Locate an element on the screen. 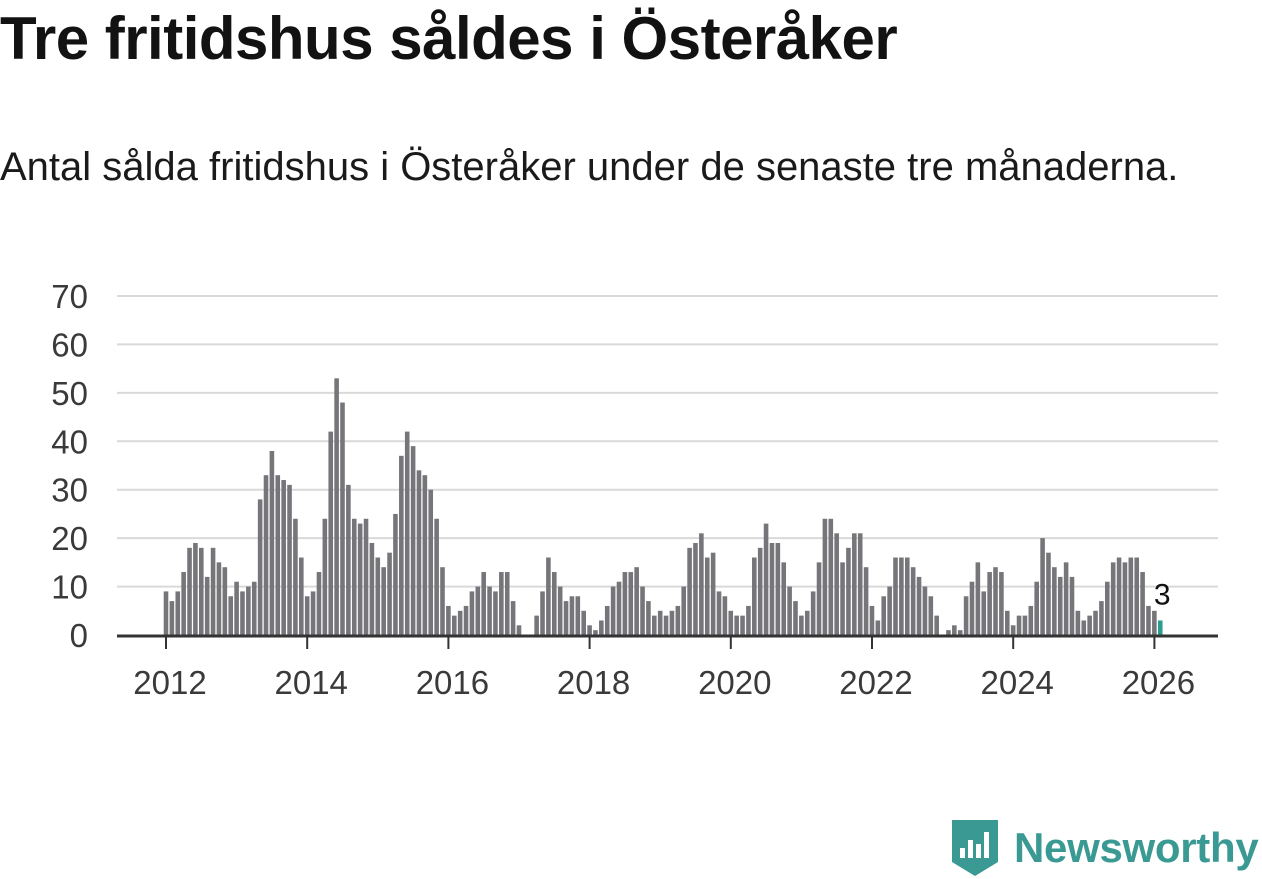 The width and height of the screenshot is (1262, 879). brand-name: Newsworthy is located at coordinates (1136, 847).